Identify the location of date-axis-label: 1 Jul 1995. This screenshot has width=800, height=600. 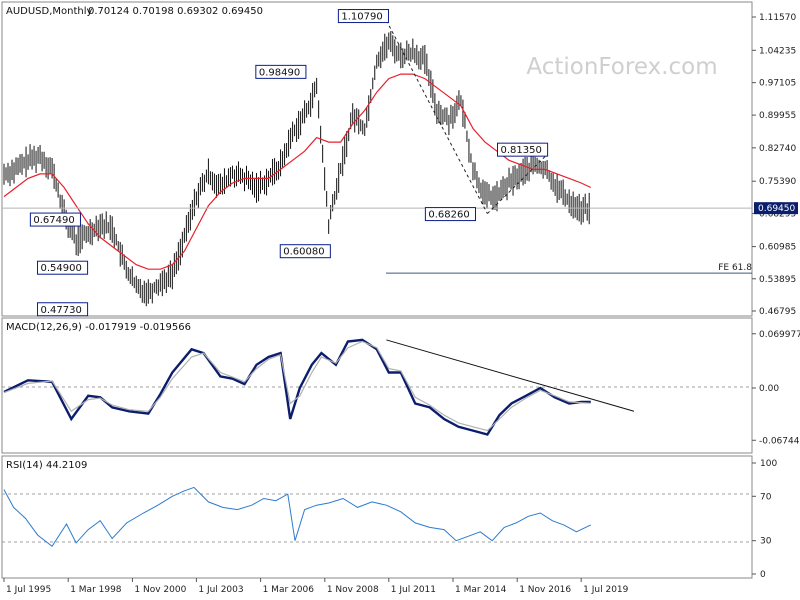
(28, 590).